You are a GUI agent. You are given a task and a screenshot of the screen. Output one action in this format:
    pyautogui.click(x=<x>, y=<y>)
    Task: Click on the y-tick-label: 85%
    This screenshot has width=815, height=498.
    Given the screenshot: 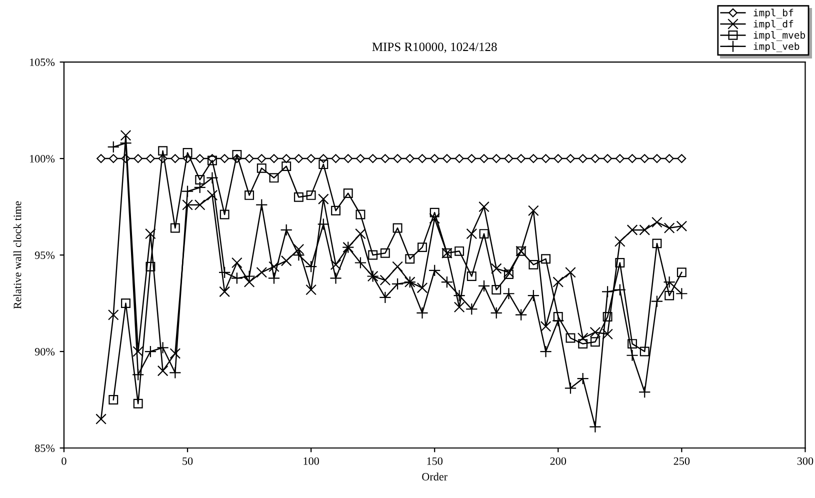 What is the action you would take?
    pyautogui.click(x=45, y=448)
    